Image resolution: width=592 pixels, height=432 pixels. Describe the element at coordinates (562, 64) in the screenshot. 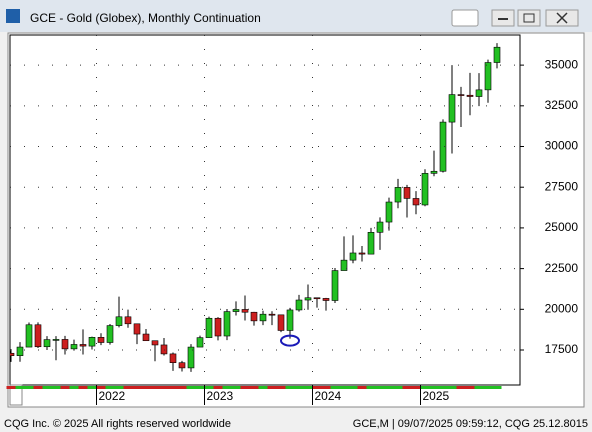

I see `y-tick-label: 35000` at that location.